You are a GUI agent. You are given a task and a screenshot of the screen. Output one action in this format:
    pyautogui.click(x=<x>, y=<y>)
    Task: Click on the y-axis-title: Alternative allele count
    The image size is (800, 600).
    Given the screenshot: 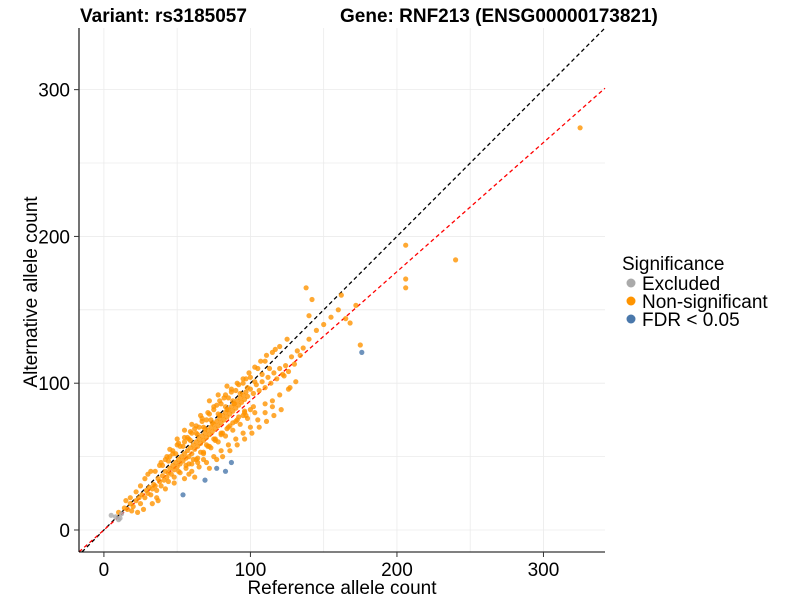 What is the action you would take?
    pyautogui.click(x=31, y=292)
    